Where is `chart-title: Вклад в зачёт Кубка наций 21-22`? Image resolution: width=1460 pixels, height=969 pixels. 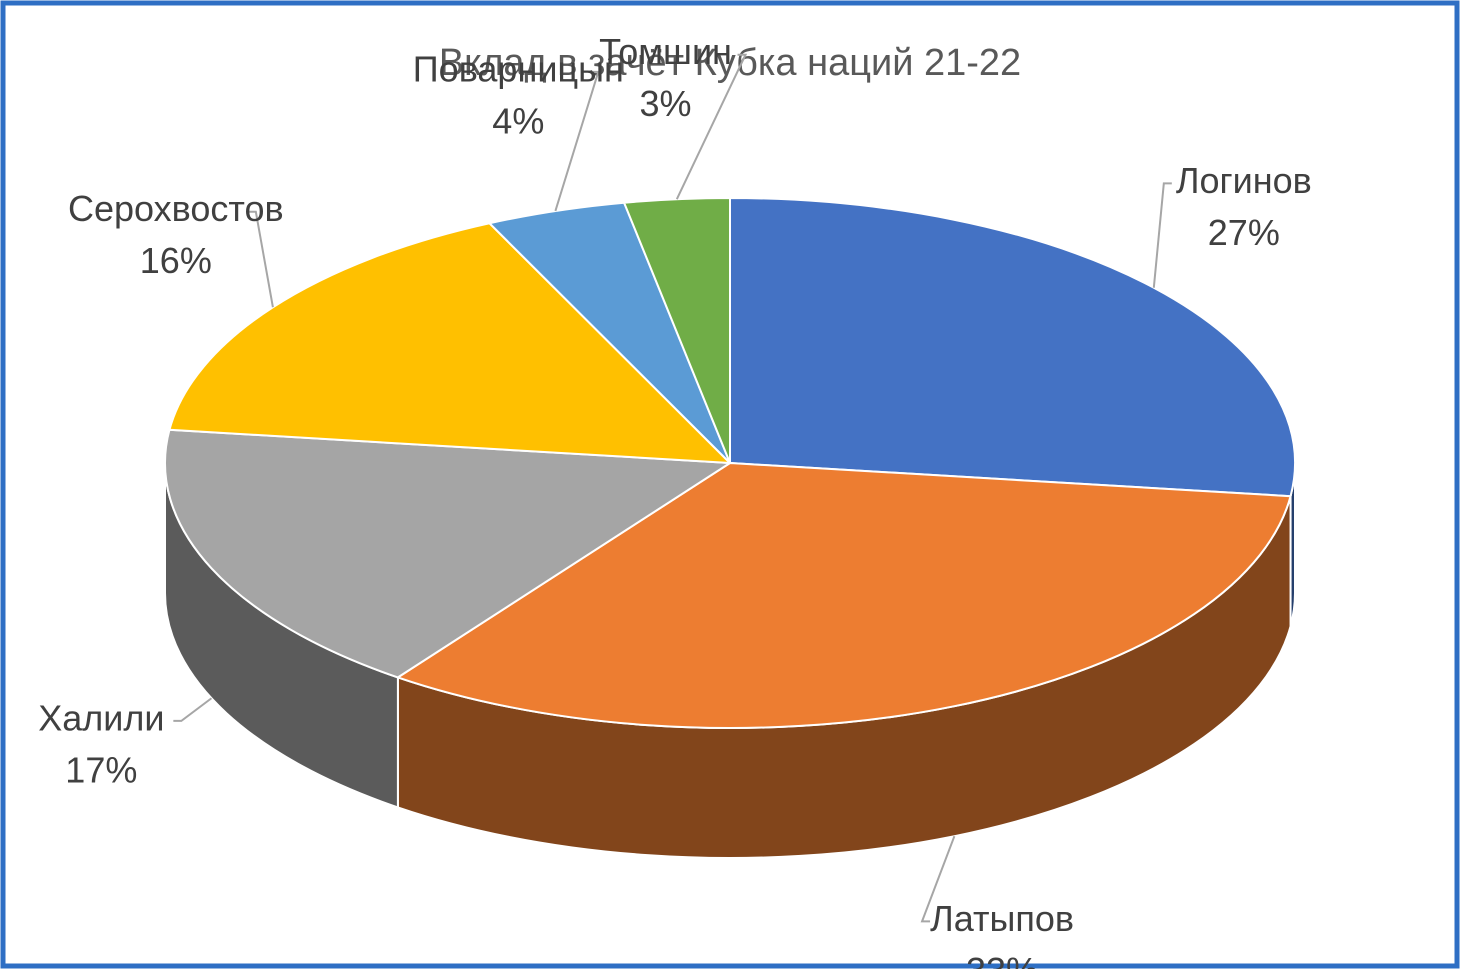 chart-title: Вклад в зачёт Кубка наций 21-22 is located at coordinates (730, 63).